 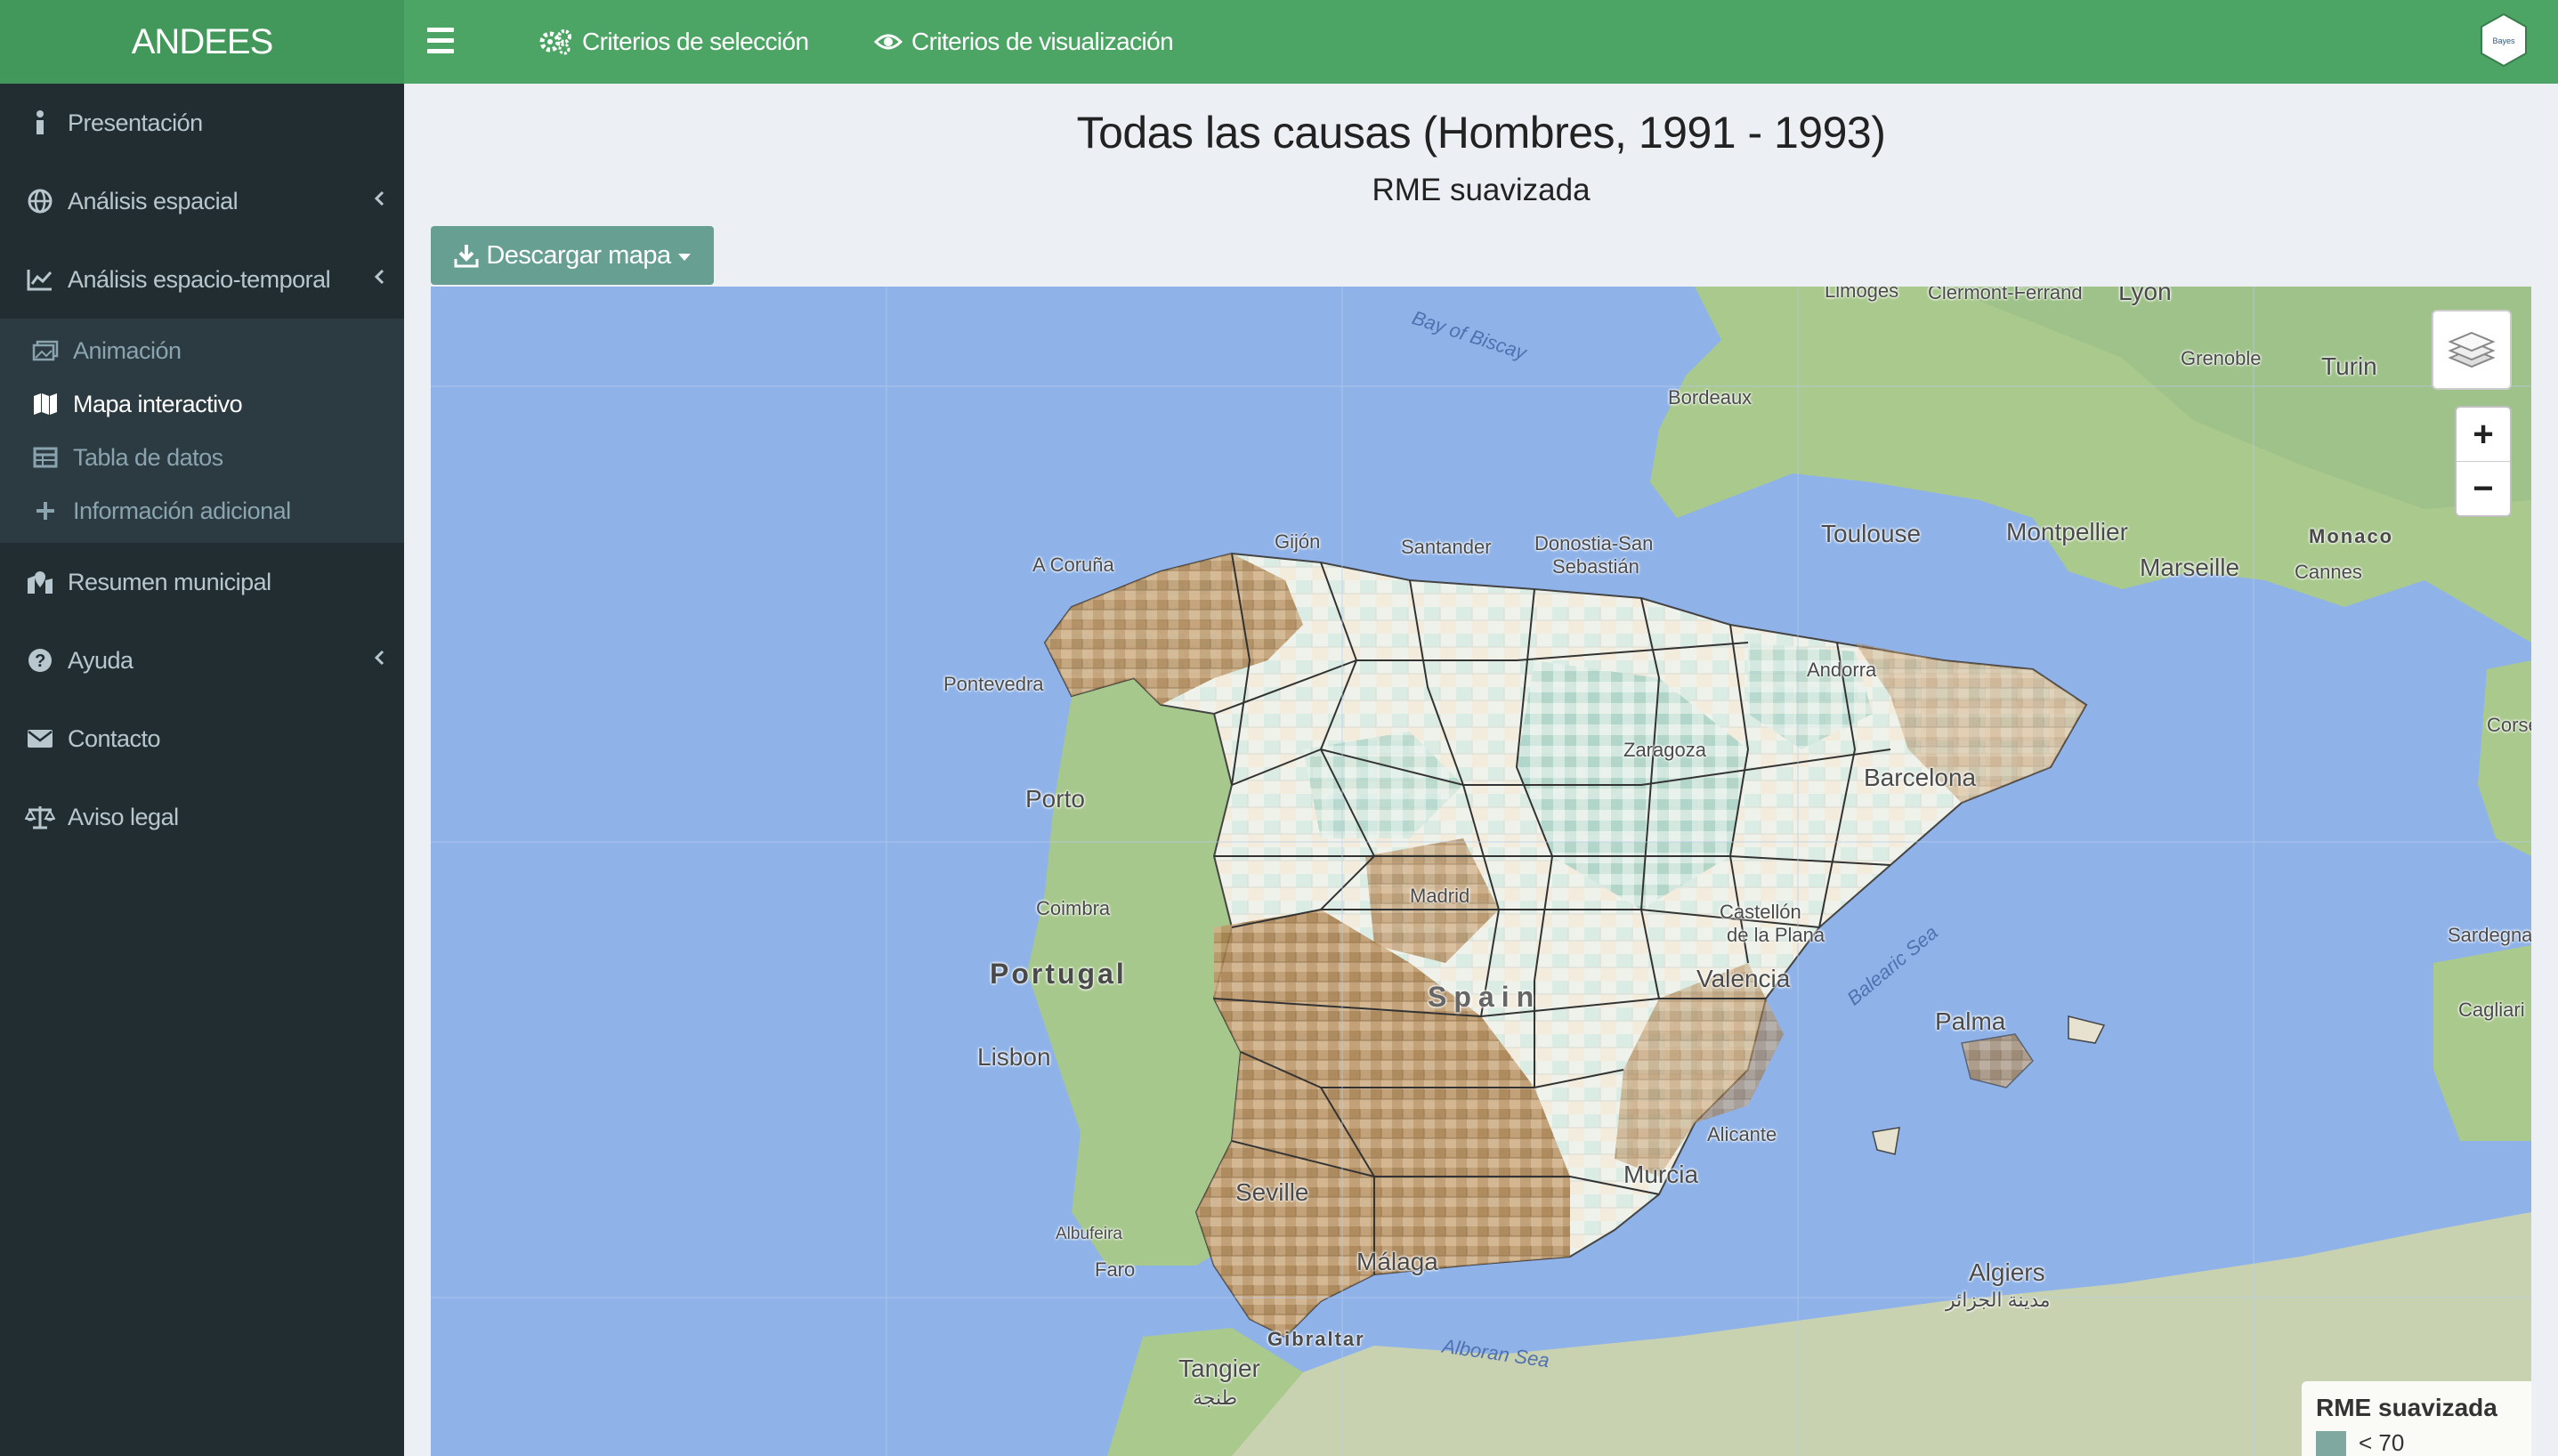 I want to click on sidebar-item-label: Resumen municipal, so click(x=169, y=581).